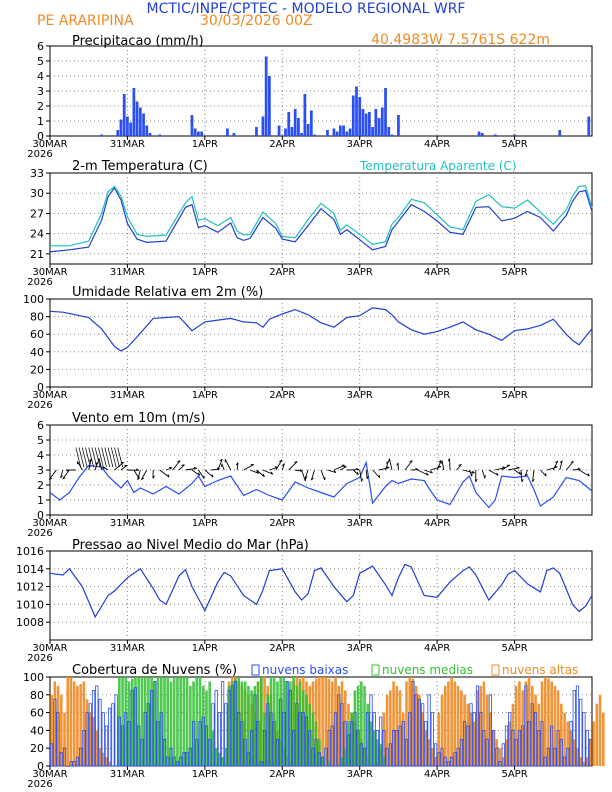  I want to click on x-tick-label: 31MAR, so click(127, 144).